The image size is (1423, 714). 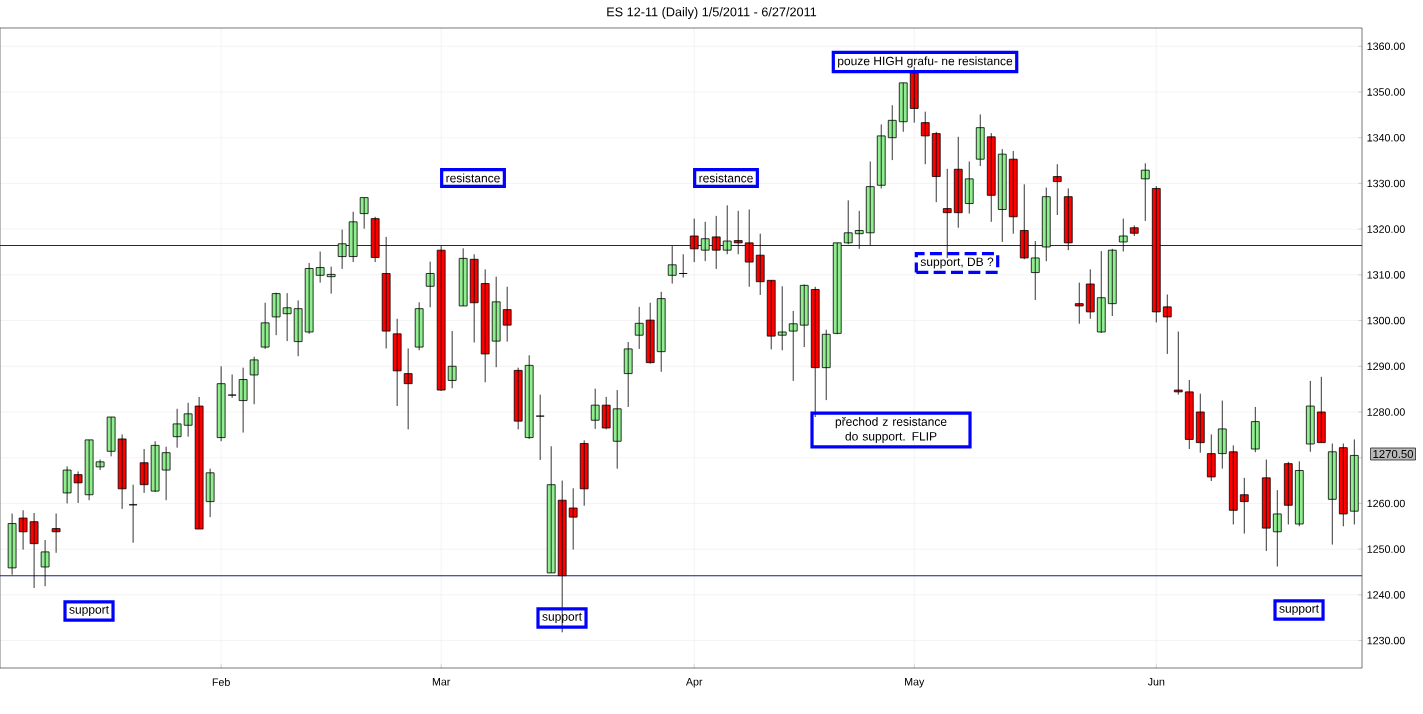 I want to click on annotation: přechod z resistance do support. FLIP, so click(x=891, y=430).